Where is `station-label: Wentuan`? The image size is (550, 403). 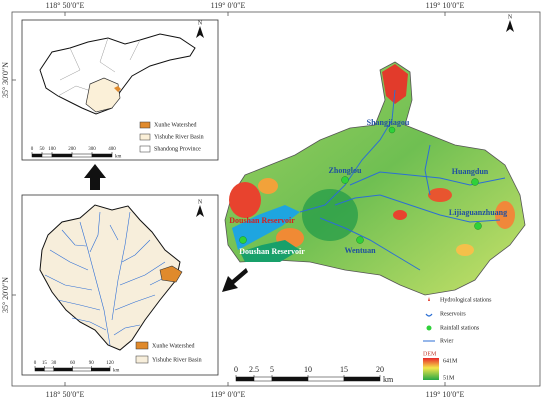
station-label: Wentuan is located at coordinates (360, 250).